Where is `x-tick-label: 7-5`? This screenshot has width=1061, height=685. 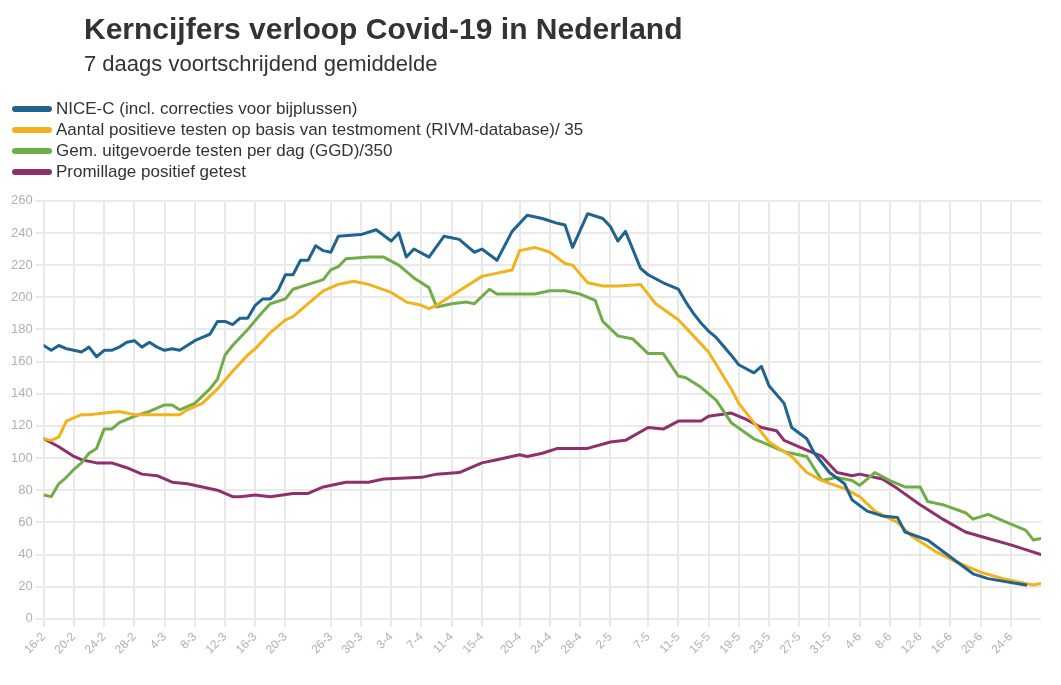 x-tick-label: 7-5 is located at coordinates (641, 640).